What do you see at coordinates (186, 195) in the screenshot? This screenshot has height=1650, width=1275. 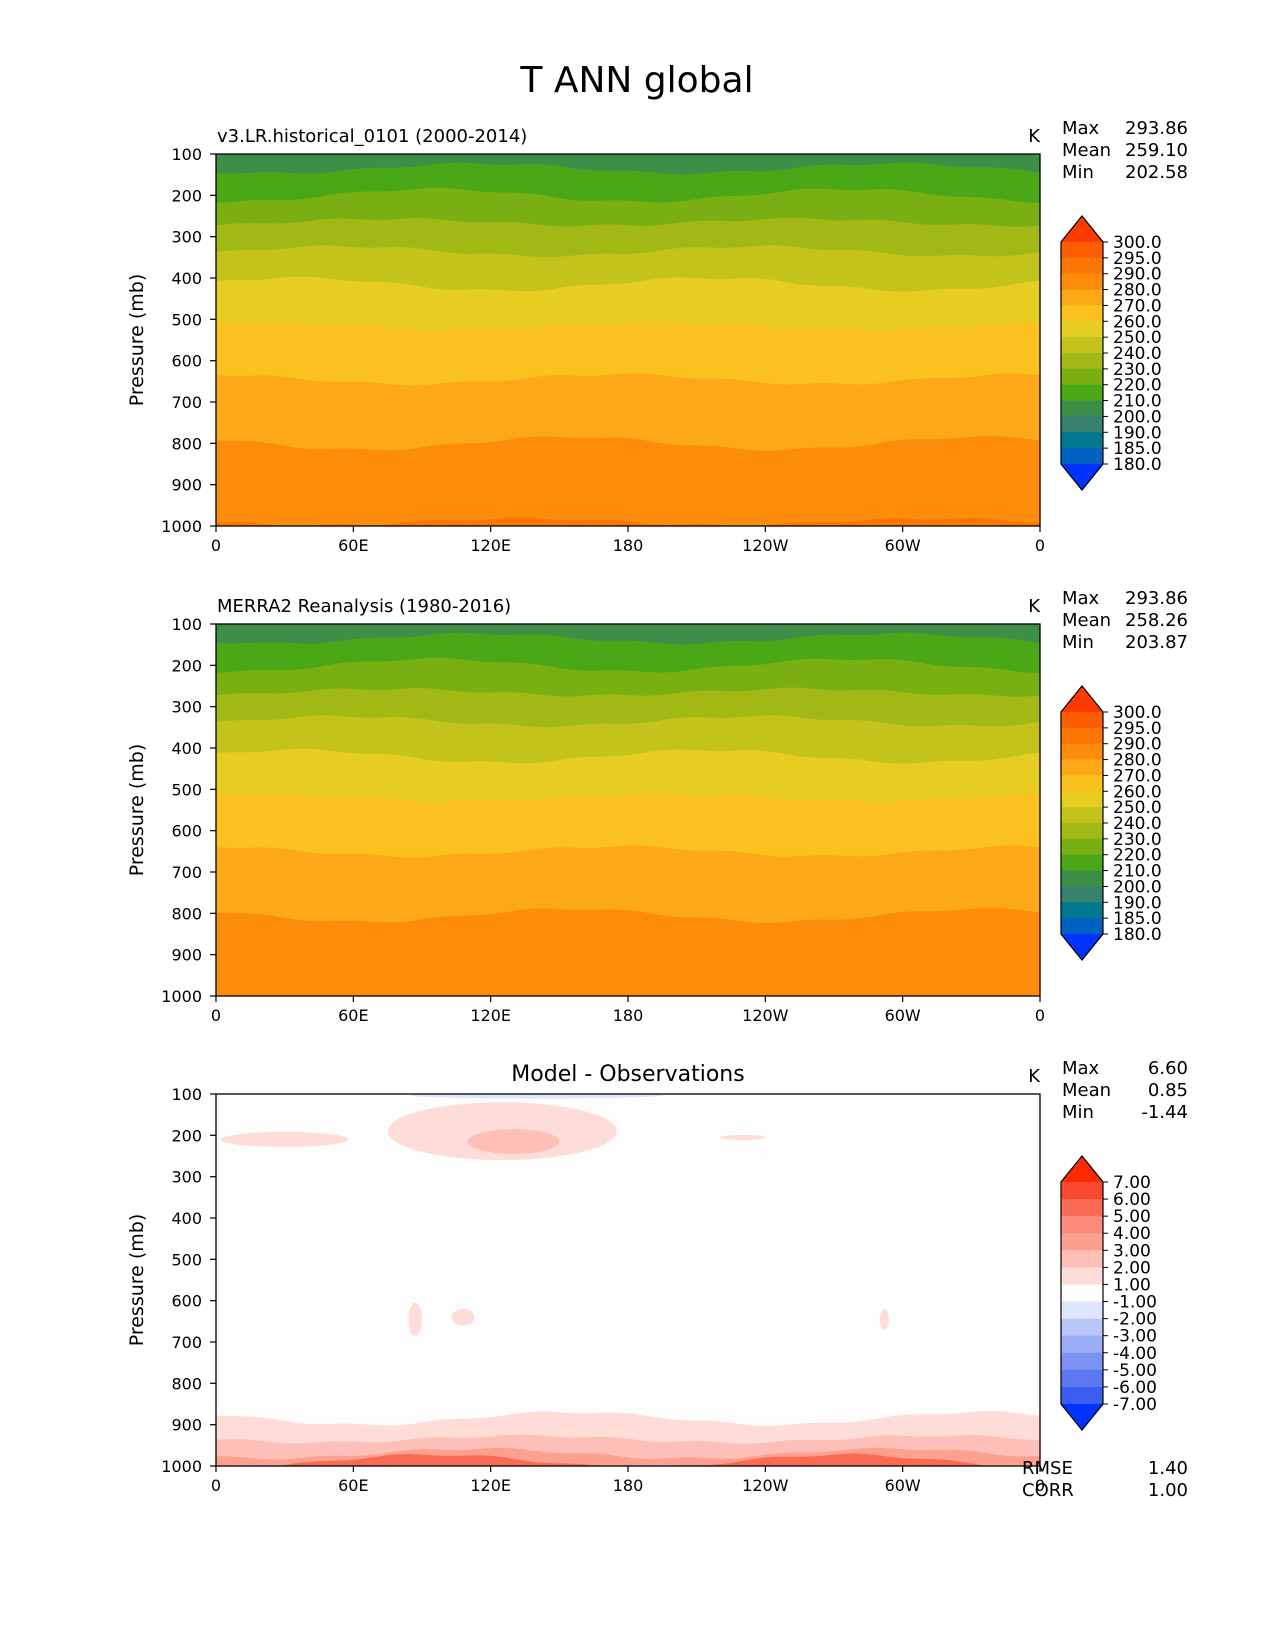 I see `y-tick-label: 200` at bounding box center [186, 195].